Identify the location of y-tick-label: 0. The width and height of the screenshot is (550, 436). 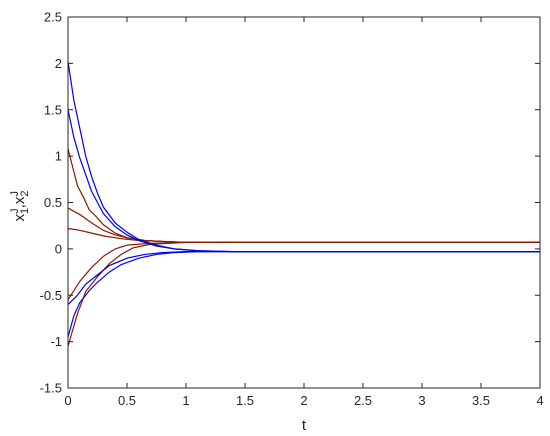
(58, 248).